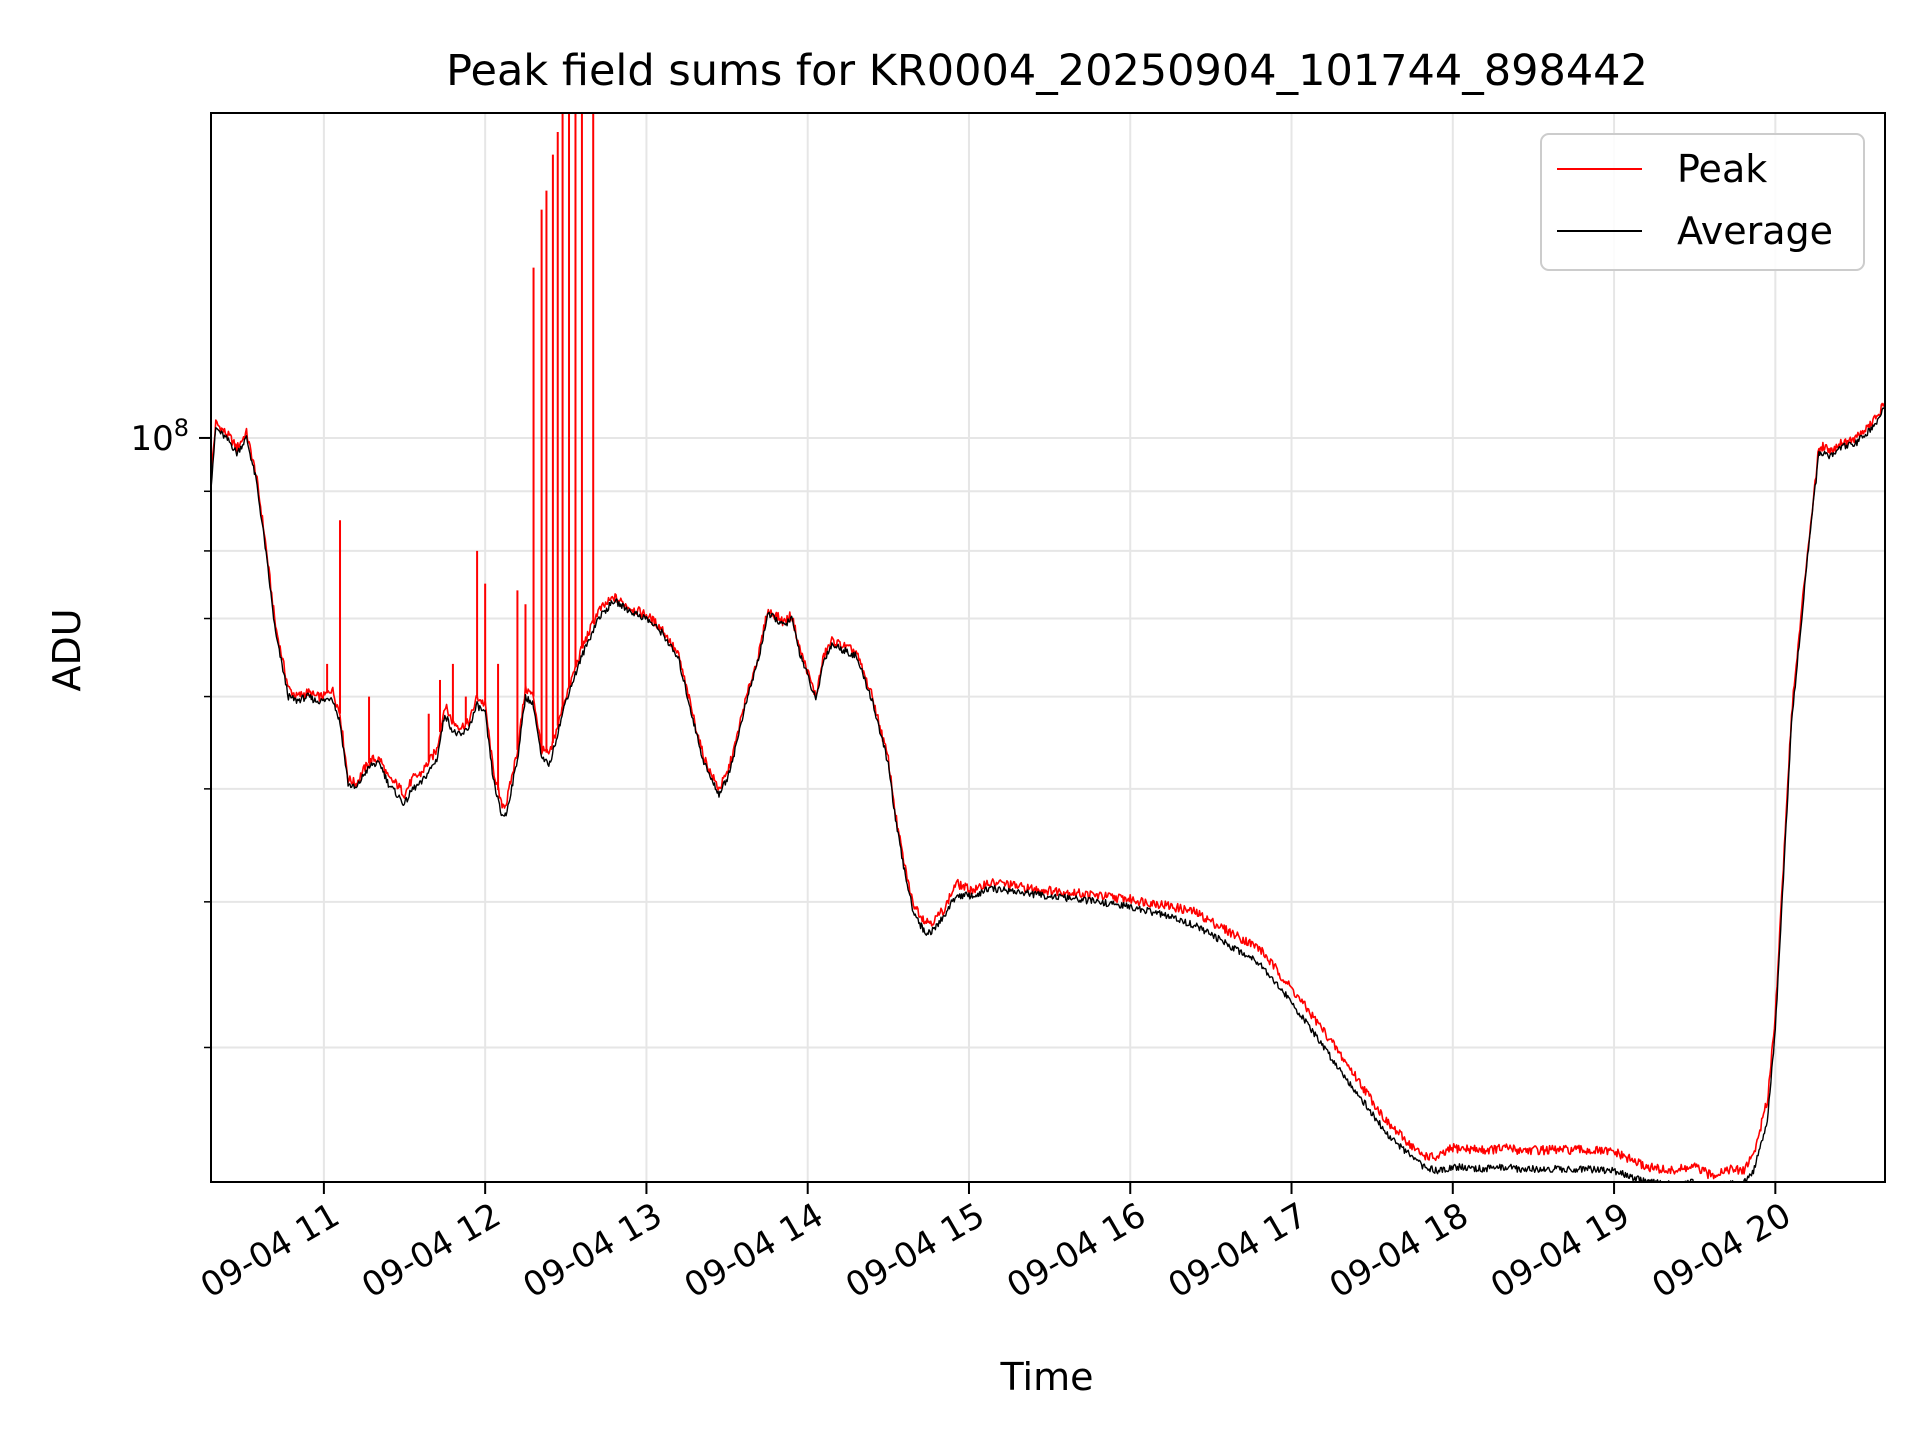  What do you see at coordinates (1755, 231) in the screenshot?
I see `legend-average-label: Average` at bounding box center [1755, 231].